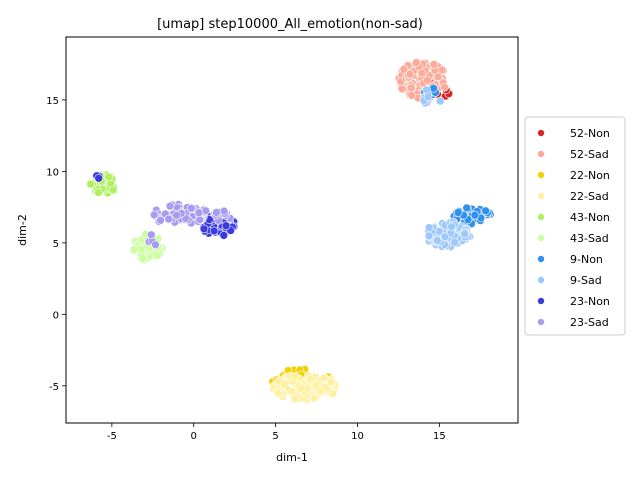  What do you see at coordinates (290, 24) in the screenshot?
I see `chart-title: [umap] step10000_All_emotion(non-sad)` at bounding box center [290, 24].